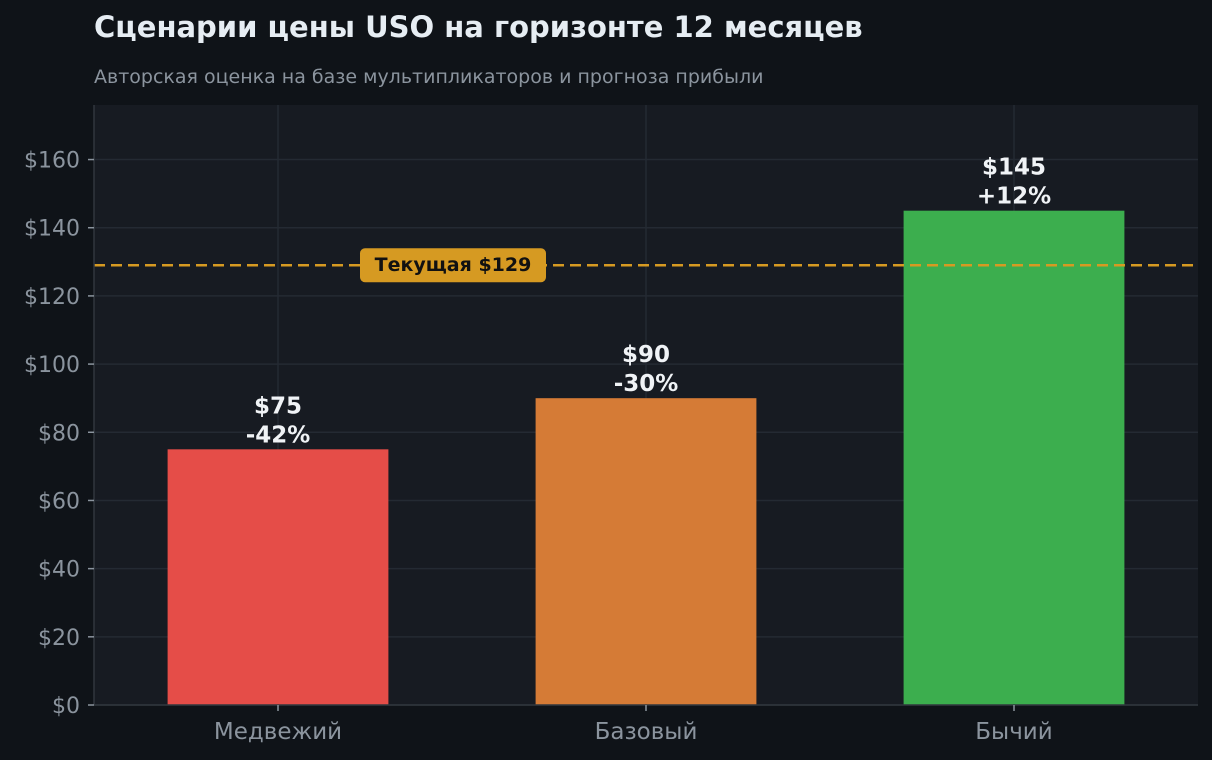 This screenshot has height=760, width=1212. I want to click on y-tick-label: $120, so click(52, 297).